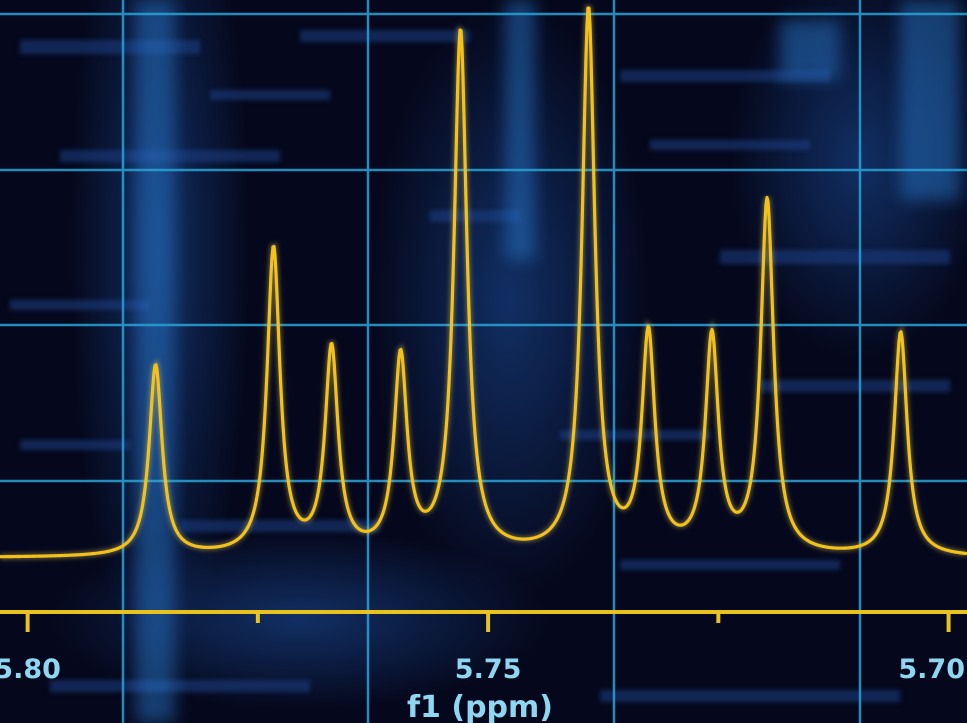  What do you see at coordinates (488, 669) in the screenshot?
I see `x-tick-label-2: 5.75` at bounding box center [488, 669].